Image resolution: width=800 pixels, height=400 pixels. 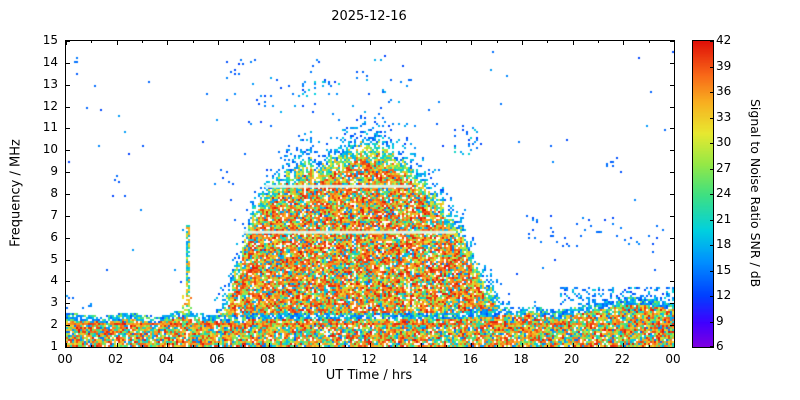 I want to click on x-tick-label: 20, so click(x=572, y=359).